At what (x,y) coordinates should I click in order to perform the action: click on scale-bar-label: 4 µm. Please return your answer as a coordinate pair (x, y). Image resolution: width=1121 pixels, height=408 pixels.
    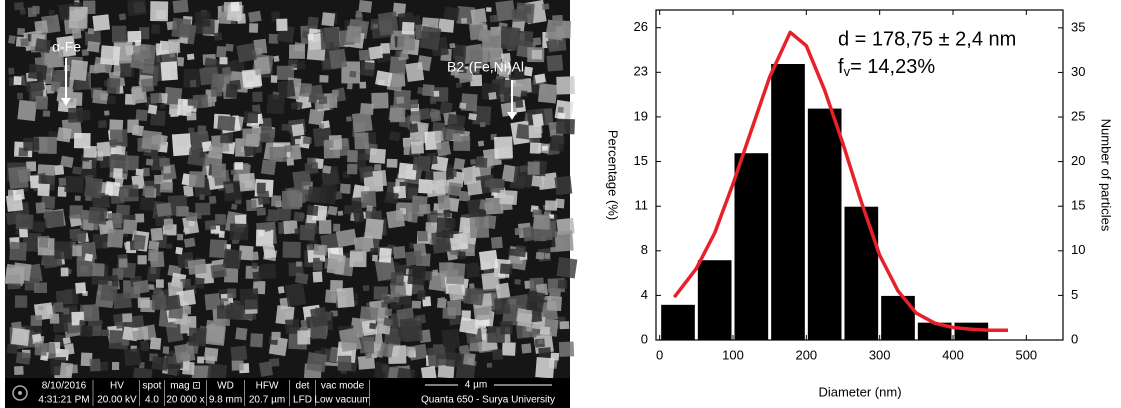
    Looking at the image, I should click on (476, 385).